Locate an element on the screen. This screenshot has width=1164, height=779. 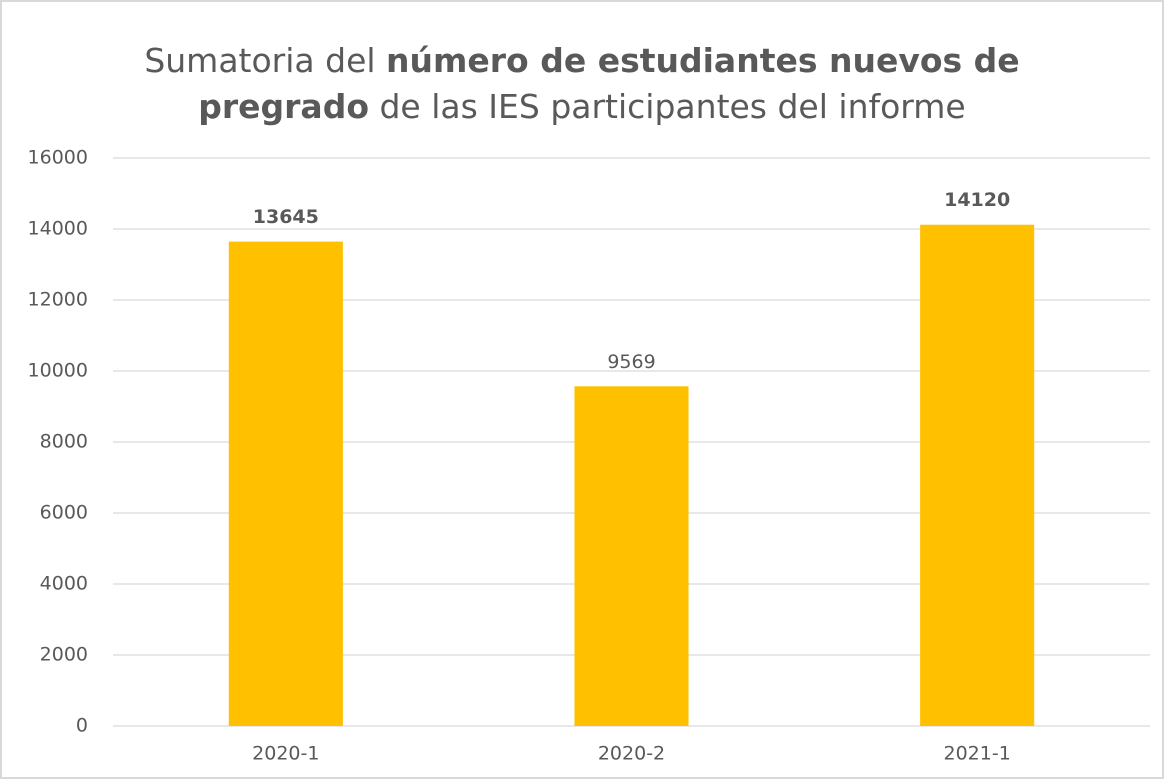
y-tick-label: 12000 is located at coordinates (58, 300).